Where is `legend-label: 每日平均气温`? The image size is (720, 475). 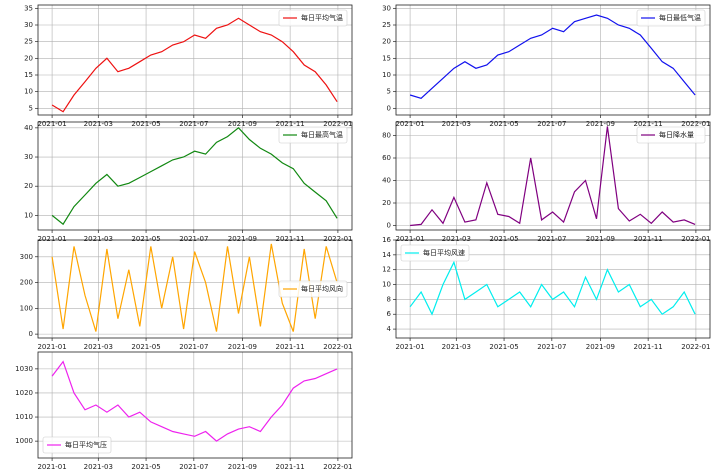
legend-label: 每日平均气温 is located at coordinates (322, 17).